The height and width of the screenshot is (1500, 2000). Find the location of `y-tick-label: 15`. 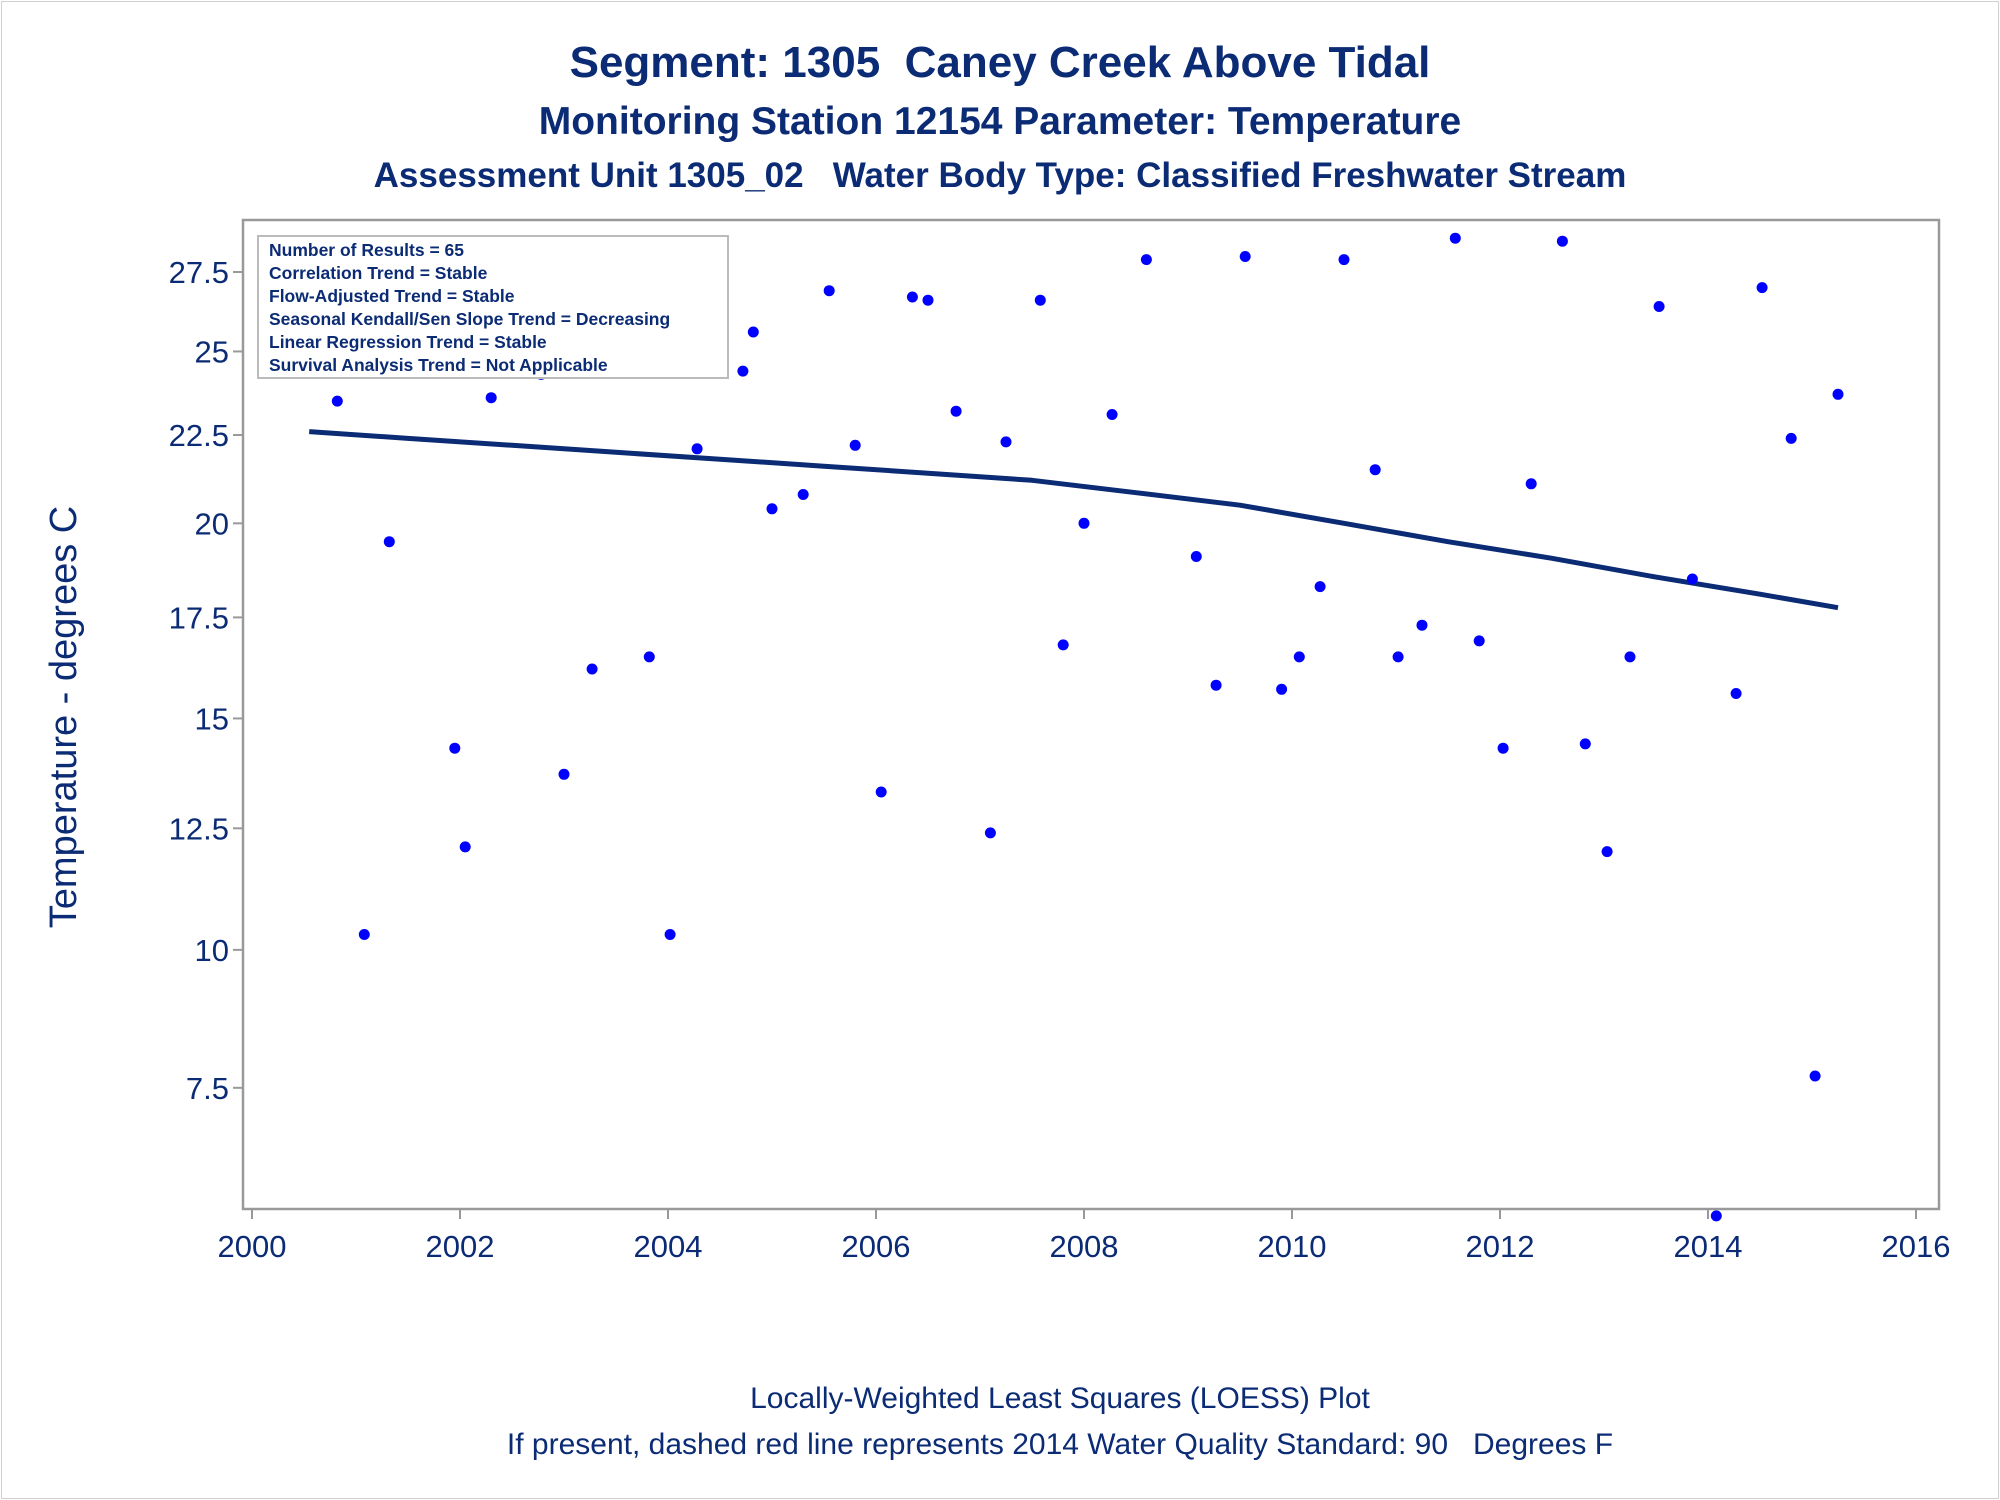

y-tick-label: 15 is located at coordinates (212, 718).